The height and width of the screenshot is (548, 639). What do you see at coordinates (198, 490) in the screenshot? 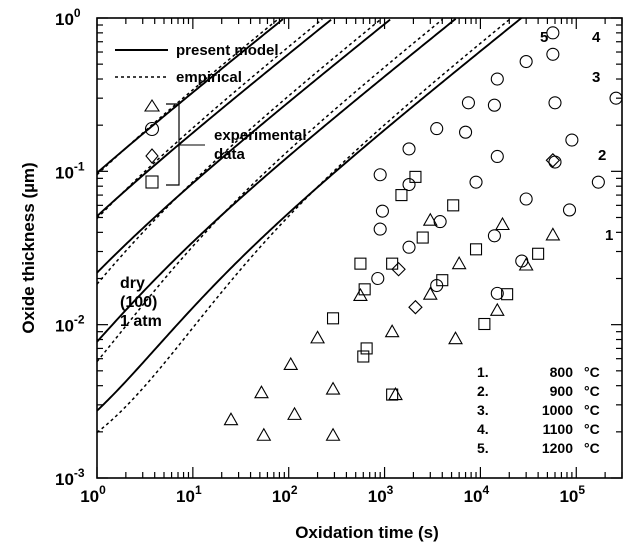
I see `x-tick-exponent: 1` at bounding box center [198, 490].